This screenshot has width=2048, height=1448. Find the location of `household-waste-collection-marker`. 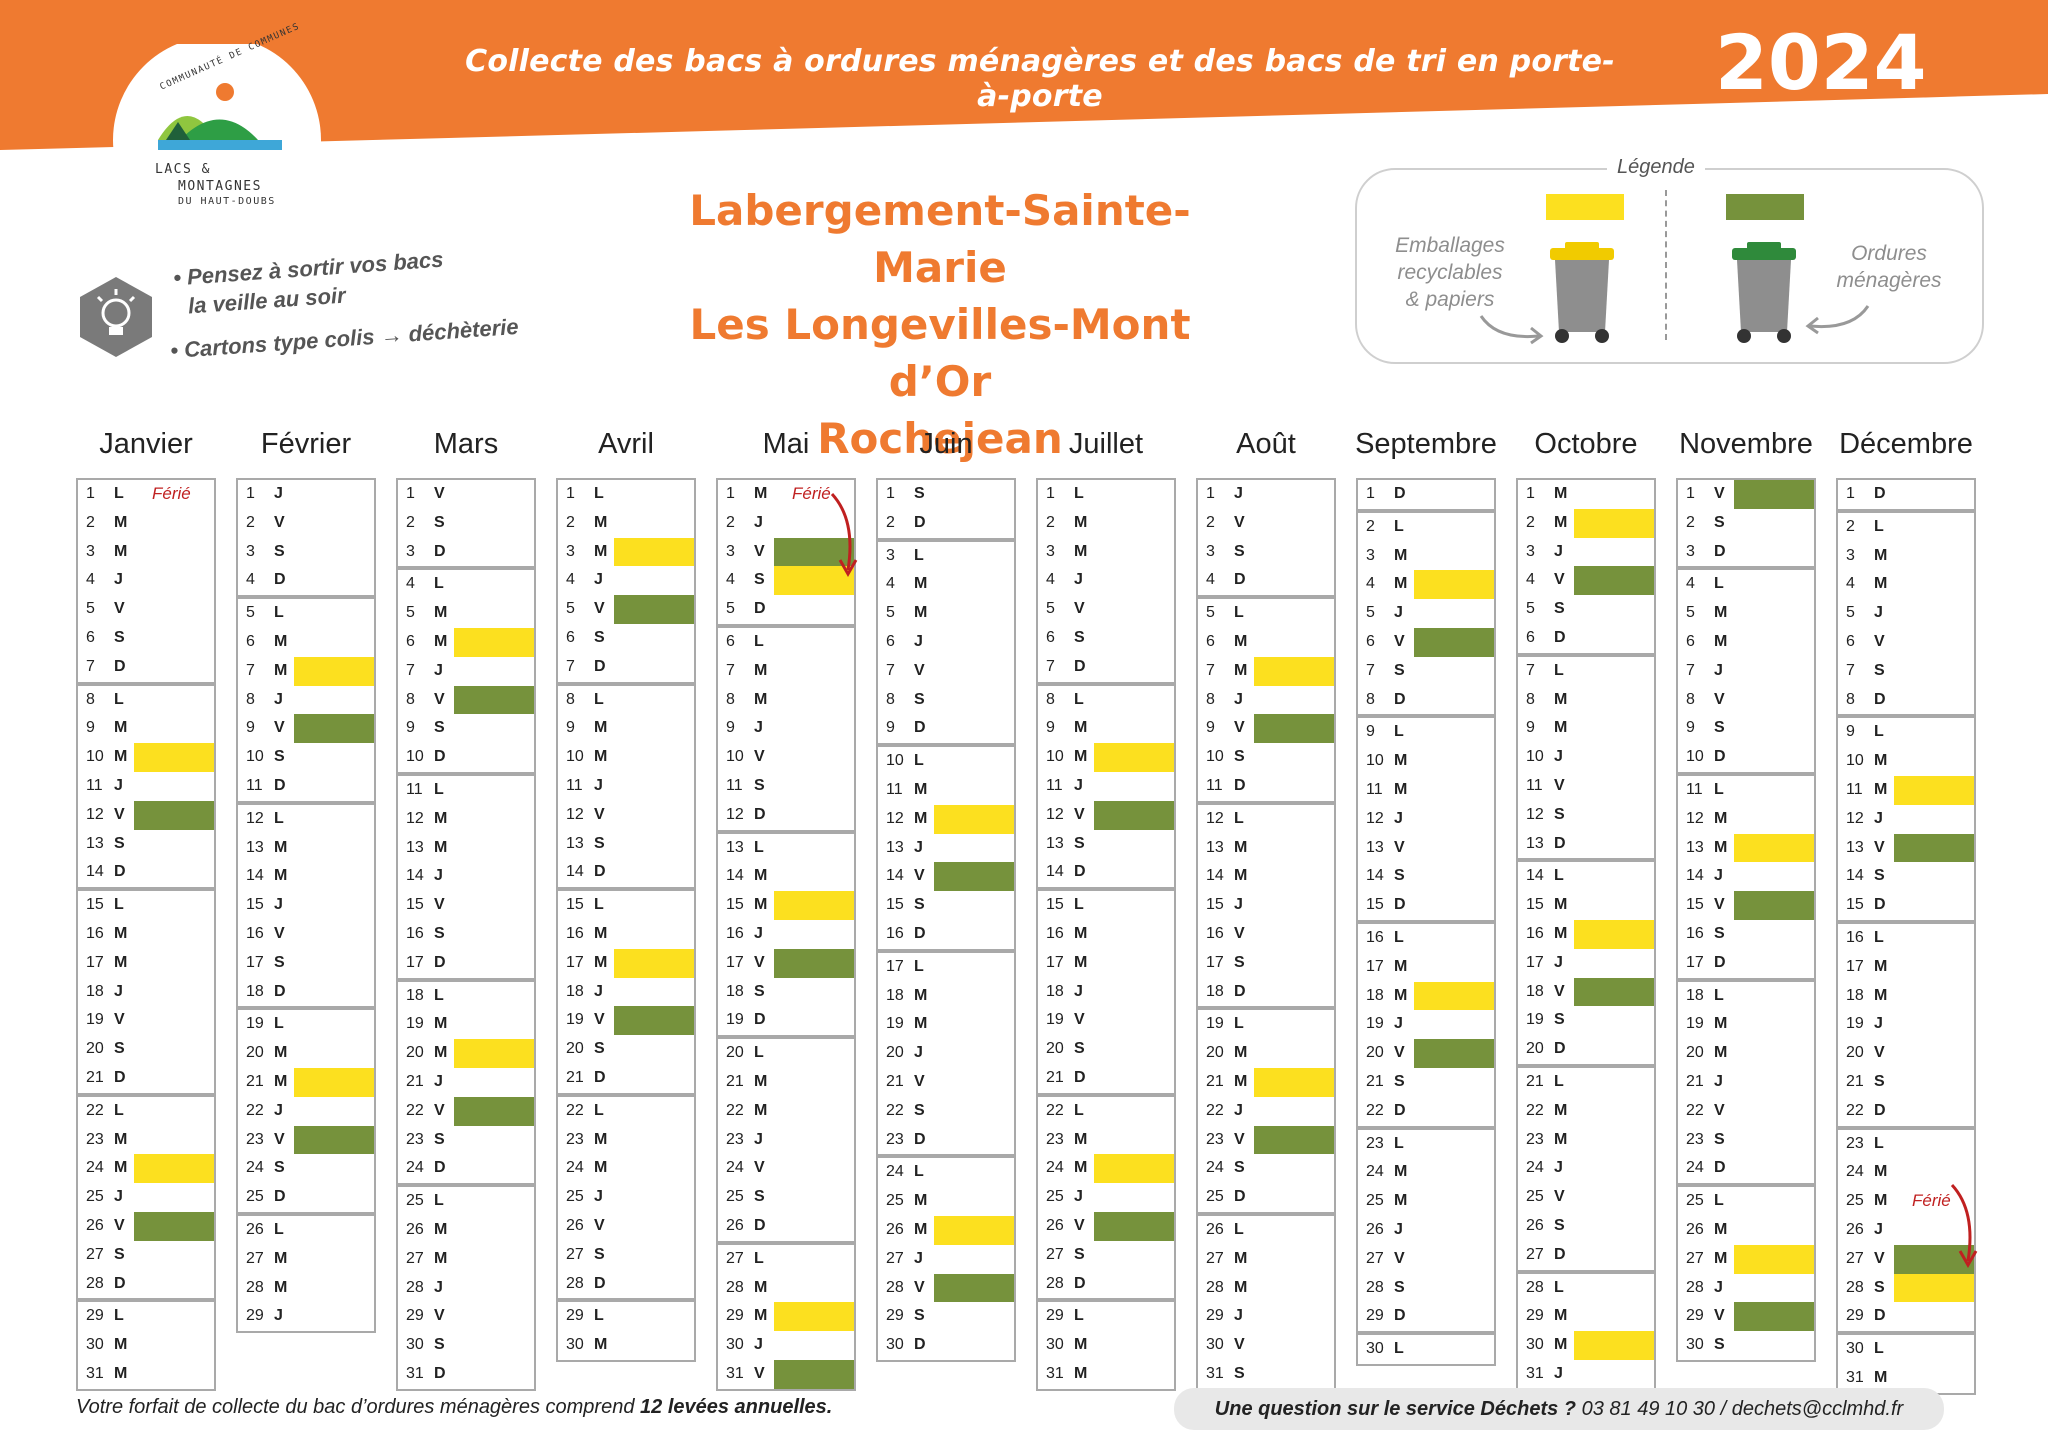

household-waste-collection-marker is located at coordinates (1934, 848).